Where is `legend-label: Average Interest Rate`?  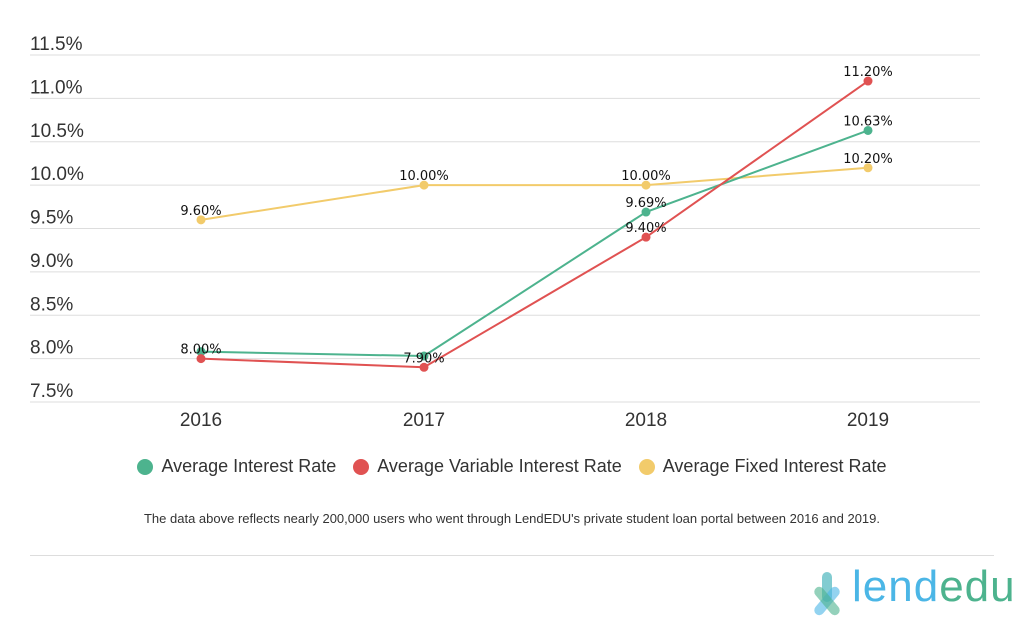
legend-label: Average Interest Rate is located at coordinates (249, 466).